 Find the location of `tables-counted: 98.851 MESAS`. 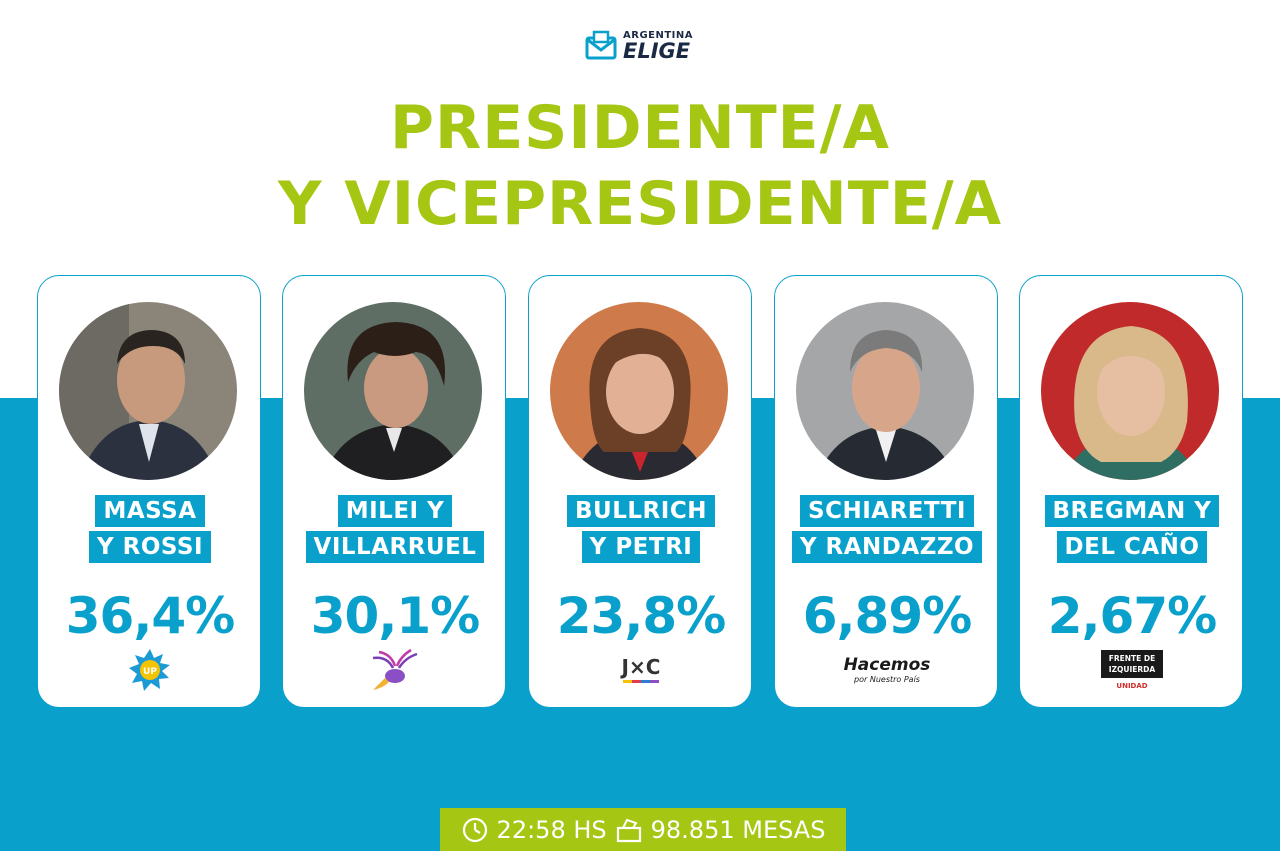

tables-counted: 98.851 MESAS is located at coordinates (738, 829).